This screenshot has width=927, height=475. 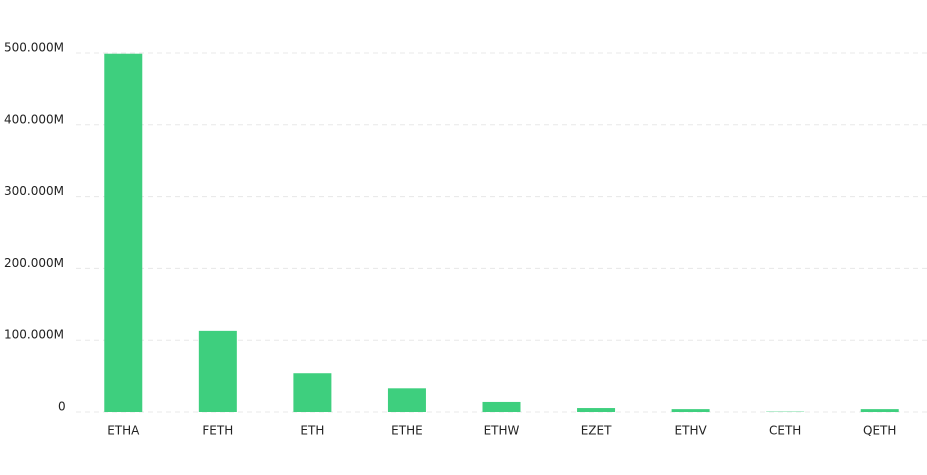 What do you see at coordinates (123, 431) in the screenshot?
I see `x-tick-label: ETHA` at bounding box center [123, 431].